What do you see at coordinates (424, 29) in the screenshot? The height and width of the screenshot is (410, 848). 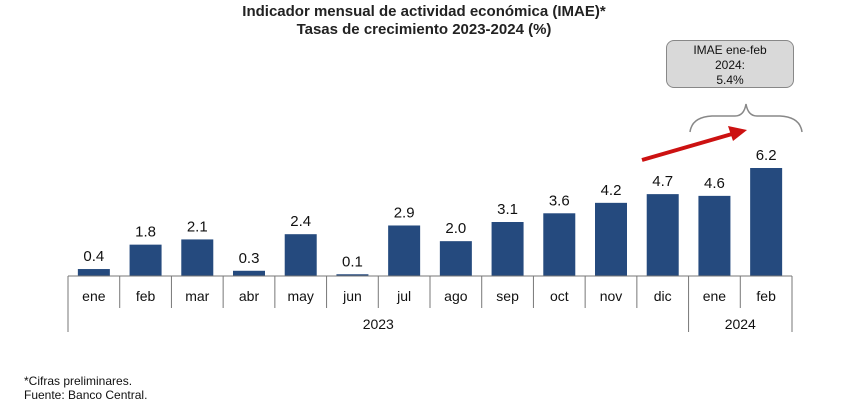 I see `chart-subtitle: Tasas de crecimiento 2023-2024 (%)` at bounding box center [424, 29].